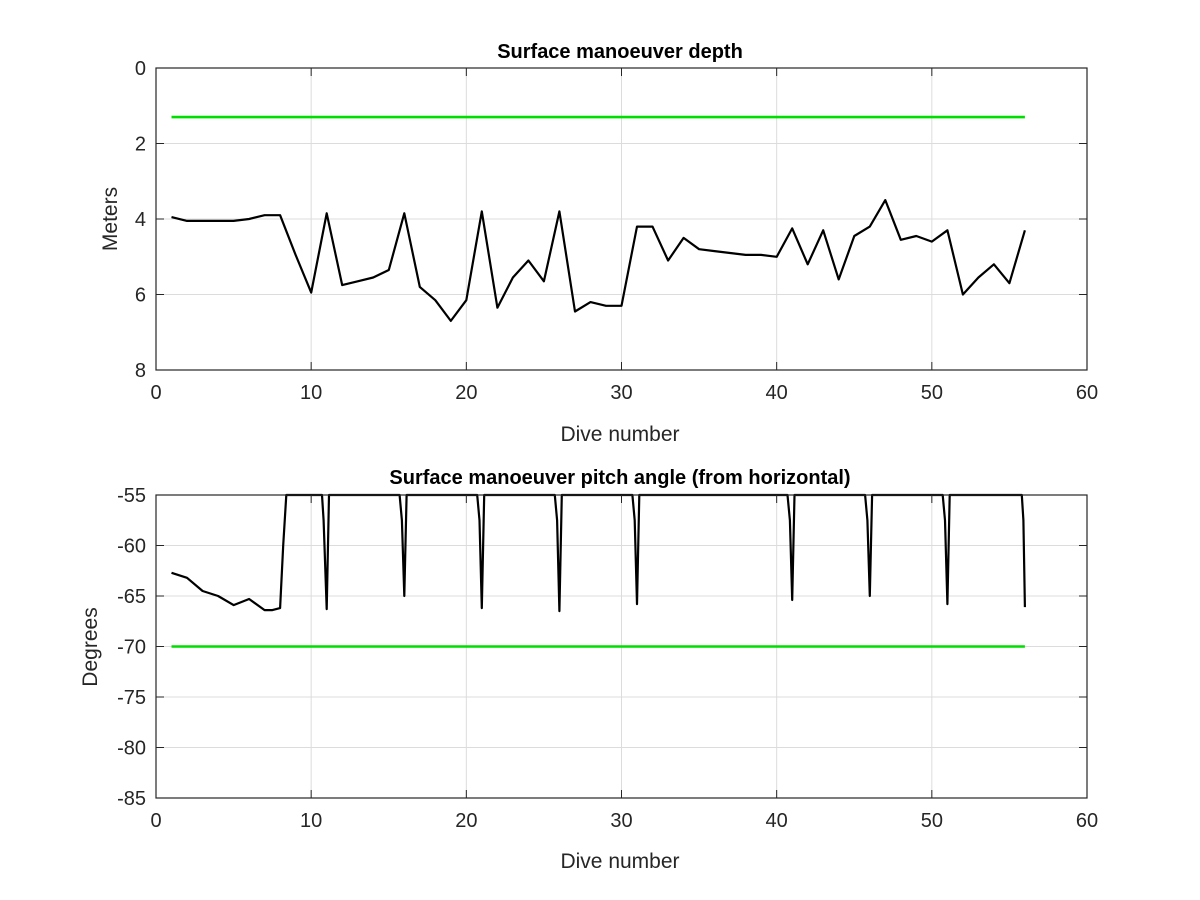  I want to click on depth-data-line, so click(598, 260).